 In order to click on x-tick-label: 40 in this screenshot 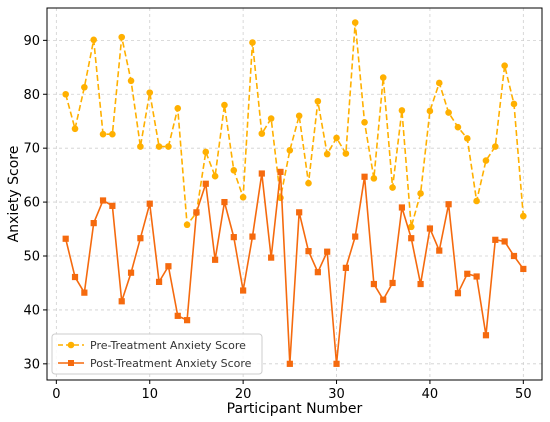, I will do `click(430, 394)`.